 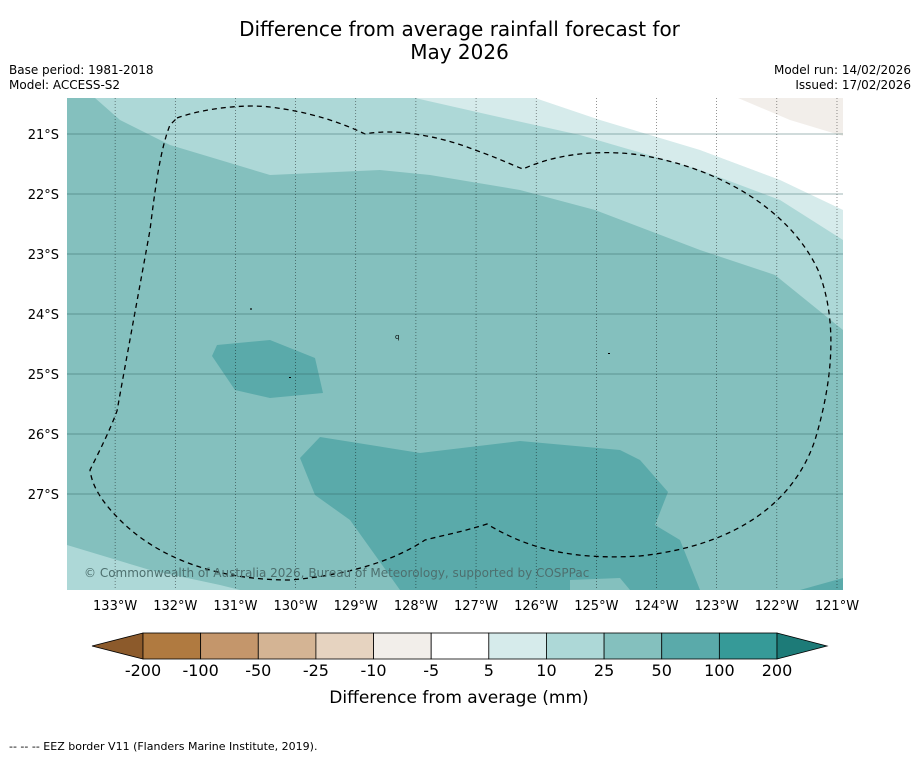 What do you see at coordinates (790, 117) in the screenshot?
I see `rain-field-minus10-minus5` at bounding box center [790, 117].